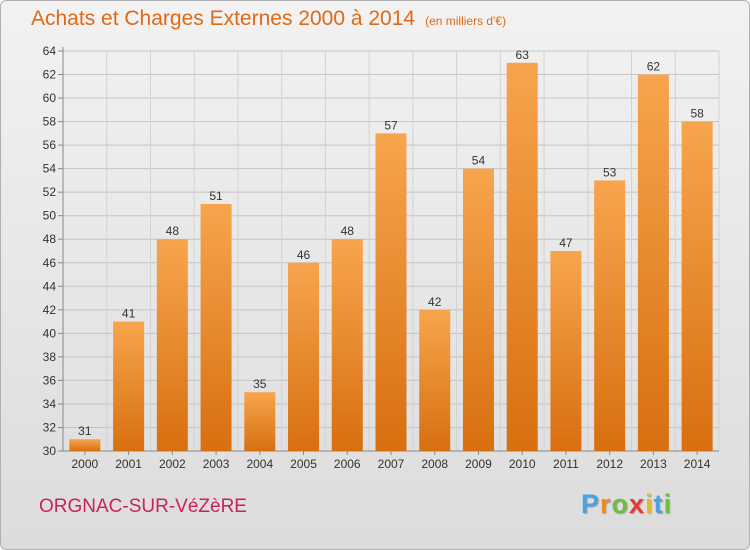 The height and width of the screenshot is (550, 750). Describe the element at coordinates (216, 464) in the screenshot. I see `x-tick-label: 2003` at that location.